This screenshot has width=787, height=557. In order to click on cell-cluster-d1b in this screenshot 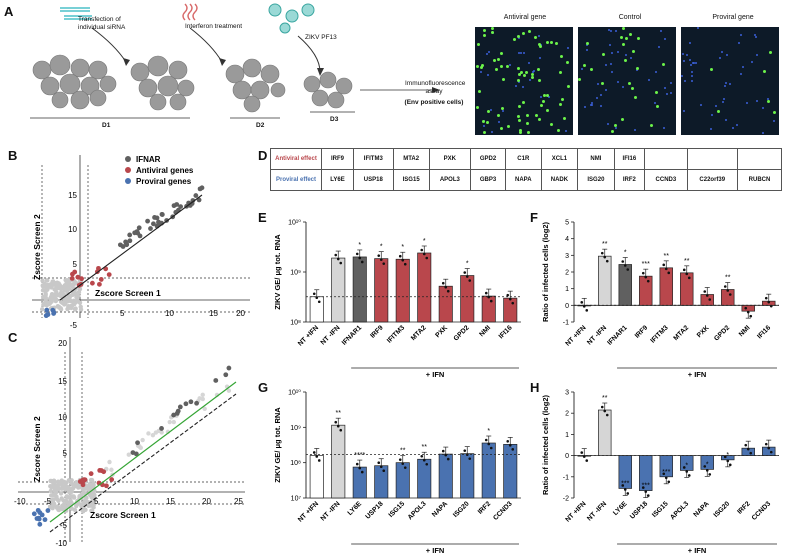, I will do `click(162, 83)`.